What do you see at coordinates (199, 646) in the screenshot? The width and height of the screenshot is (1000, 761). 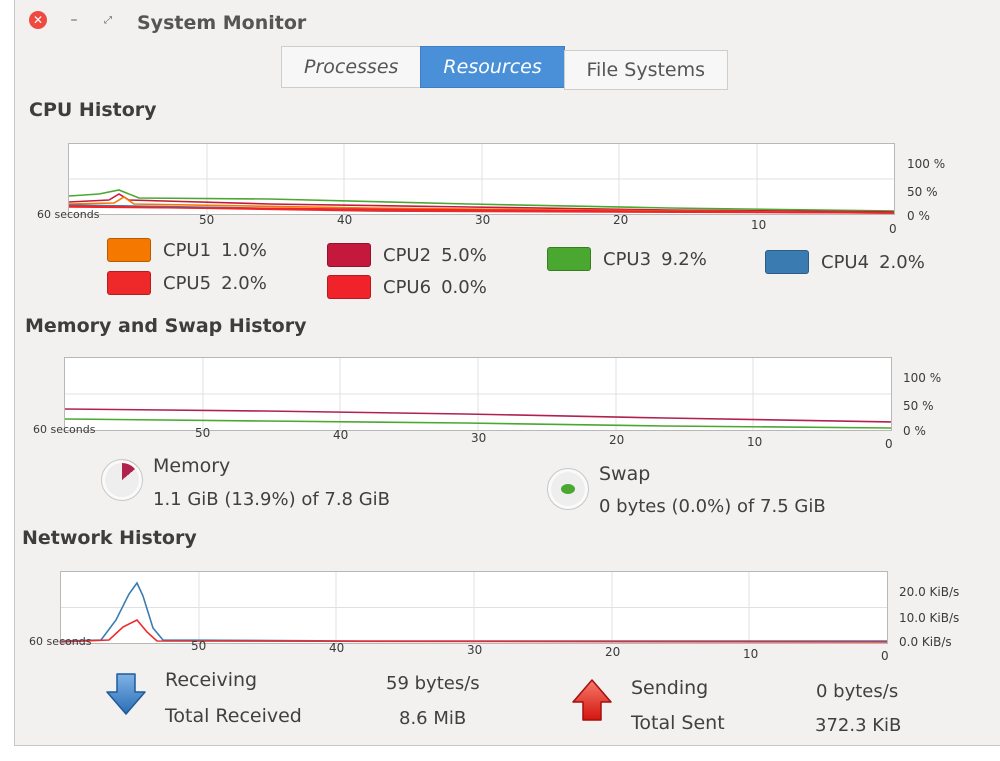 I see `net-x-tick-50: 50` at bounding box center [199, 646].